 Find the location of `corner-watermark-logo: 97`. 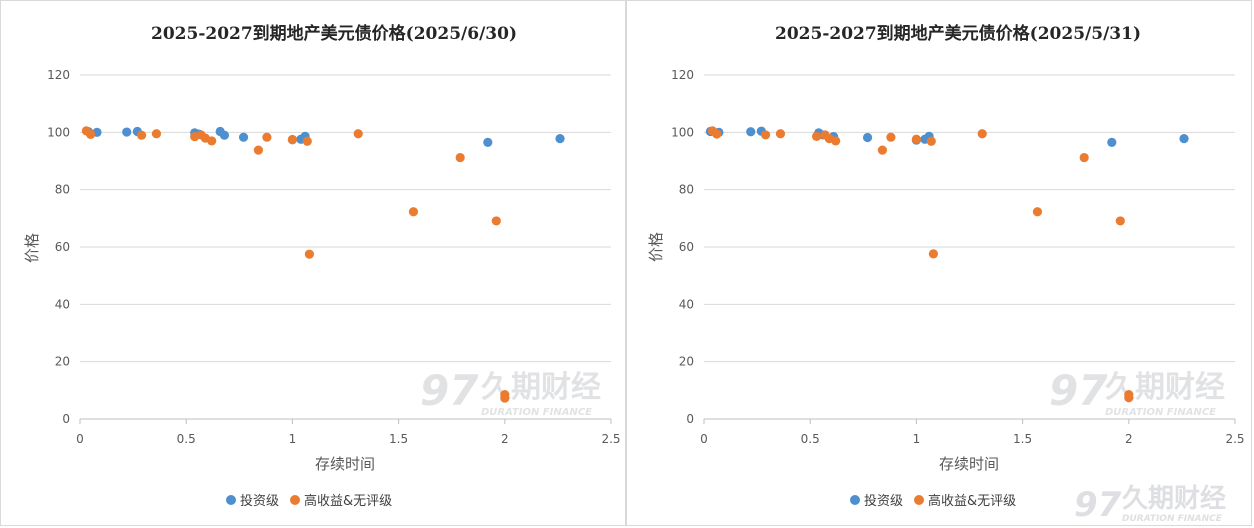

corner-watermark-logo: 97 is located at coordinates (1098, 504).